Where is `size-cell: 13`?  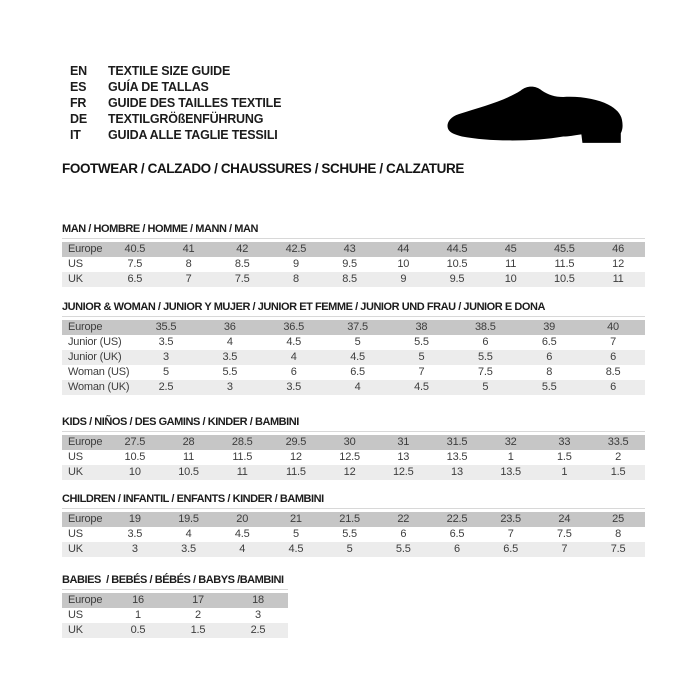 size-cell: 13 is located at coordinates (403, 457).